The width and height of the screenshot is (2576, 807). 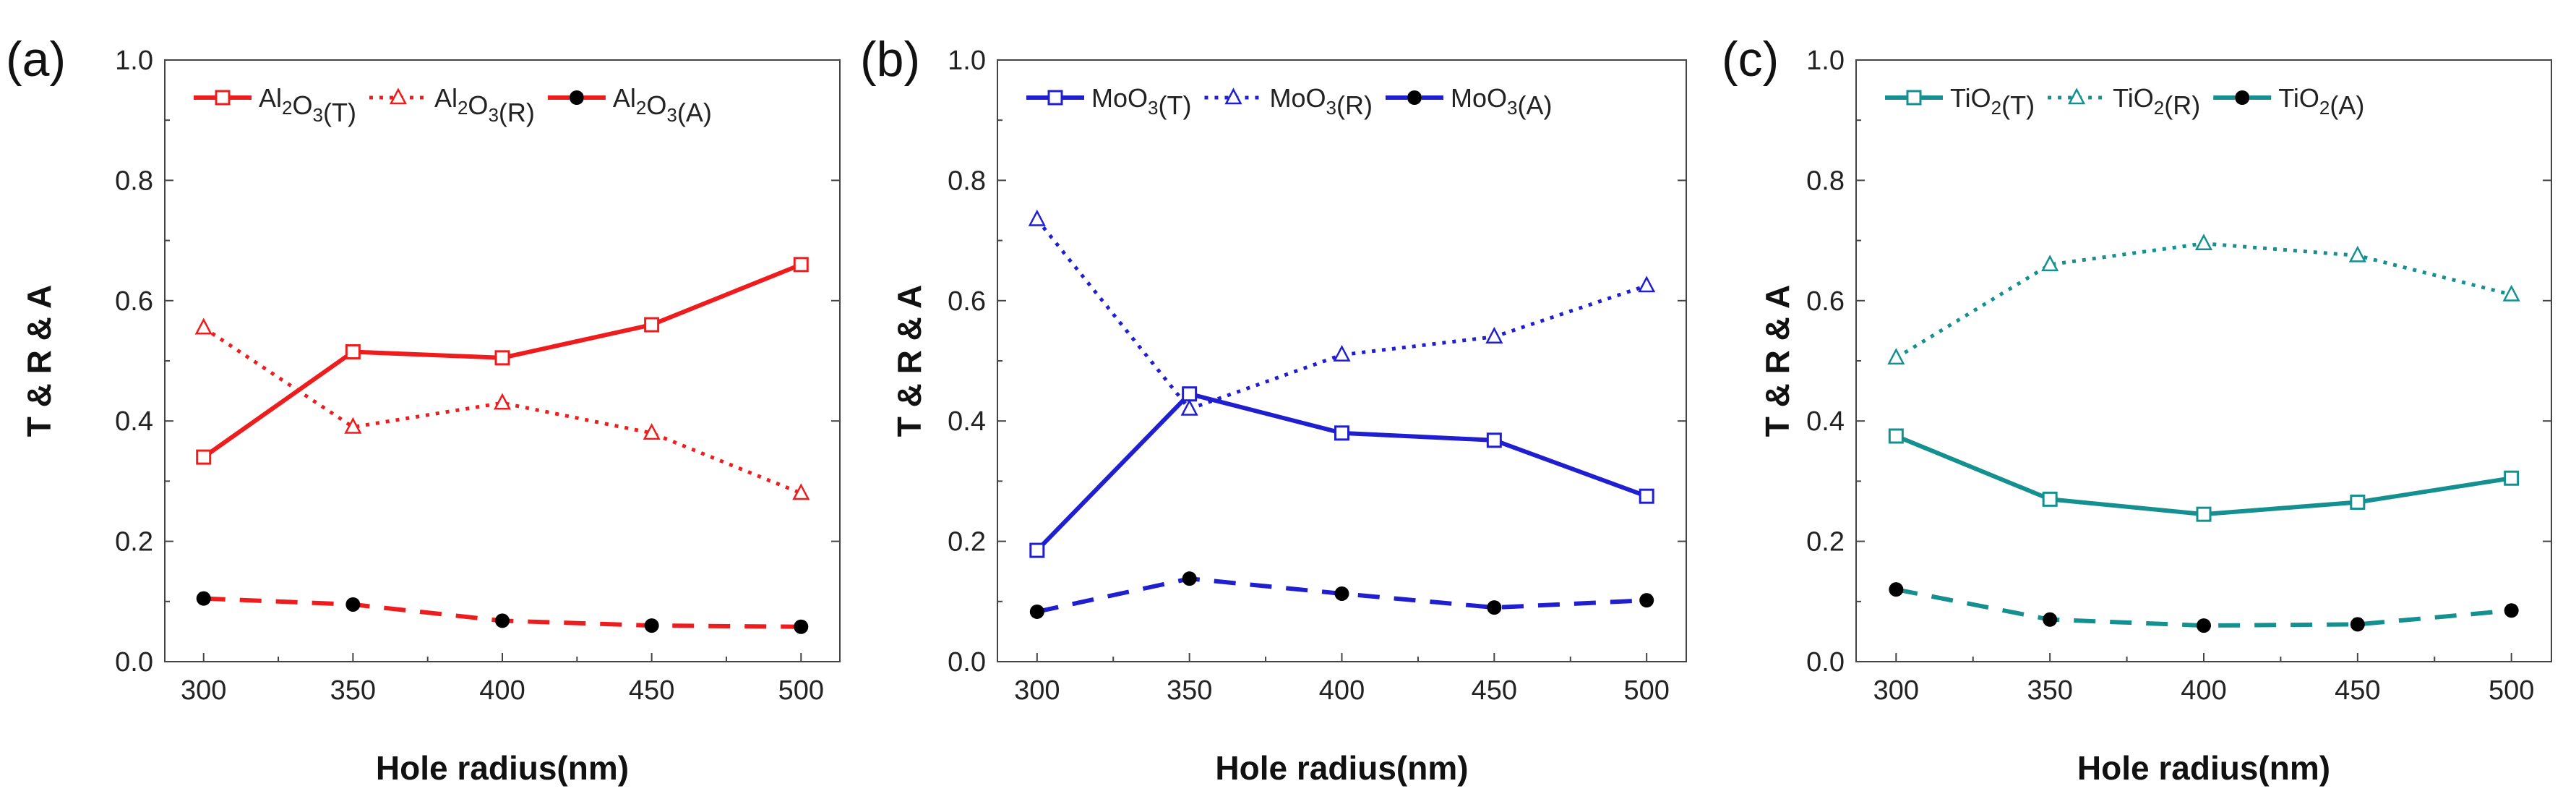 I want to click on legend-label-0: TiO2(T), so click(x=1993, y=101).